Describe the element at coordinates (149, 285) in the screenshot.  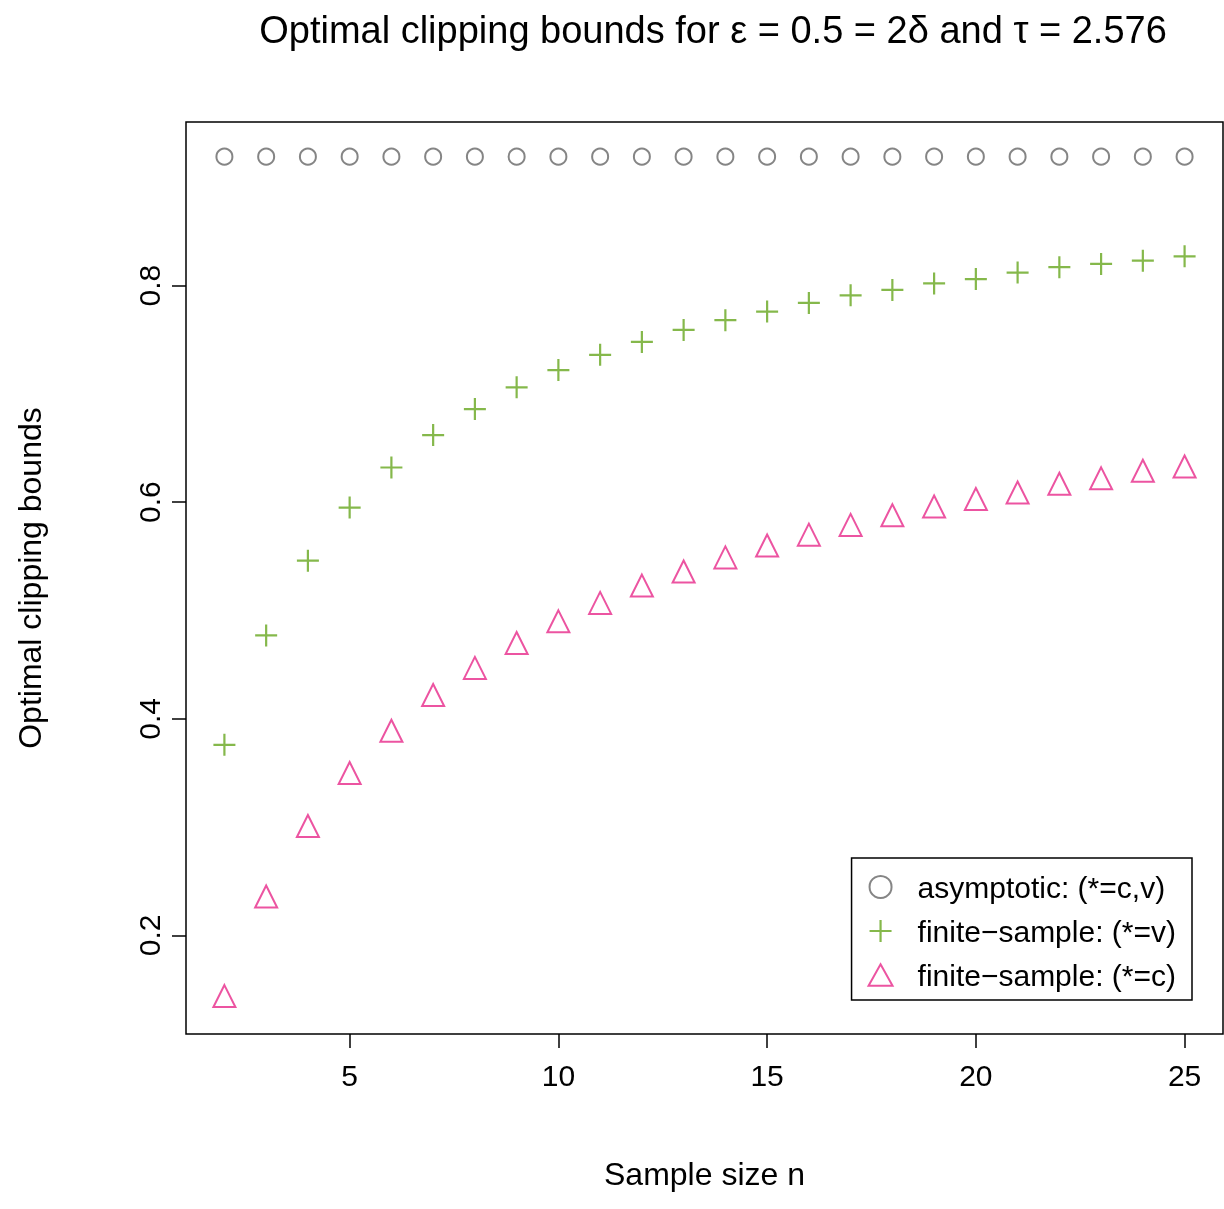
I see `y-tick-label: 0.8` at that location.